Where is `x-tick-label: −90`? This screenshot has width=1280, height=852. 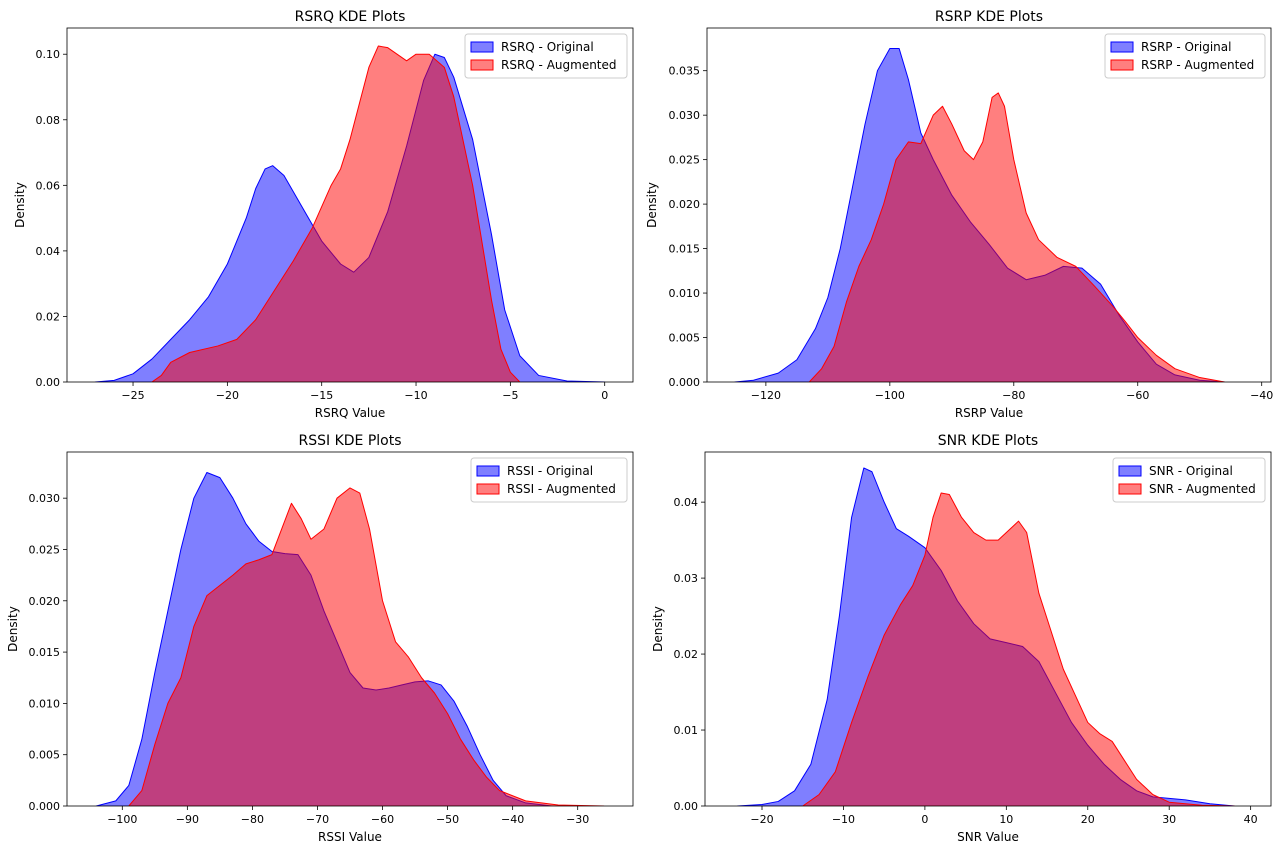
x-tick-label: −90 is located at coordinates (187, 819).